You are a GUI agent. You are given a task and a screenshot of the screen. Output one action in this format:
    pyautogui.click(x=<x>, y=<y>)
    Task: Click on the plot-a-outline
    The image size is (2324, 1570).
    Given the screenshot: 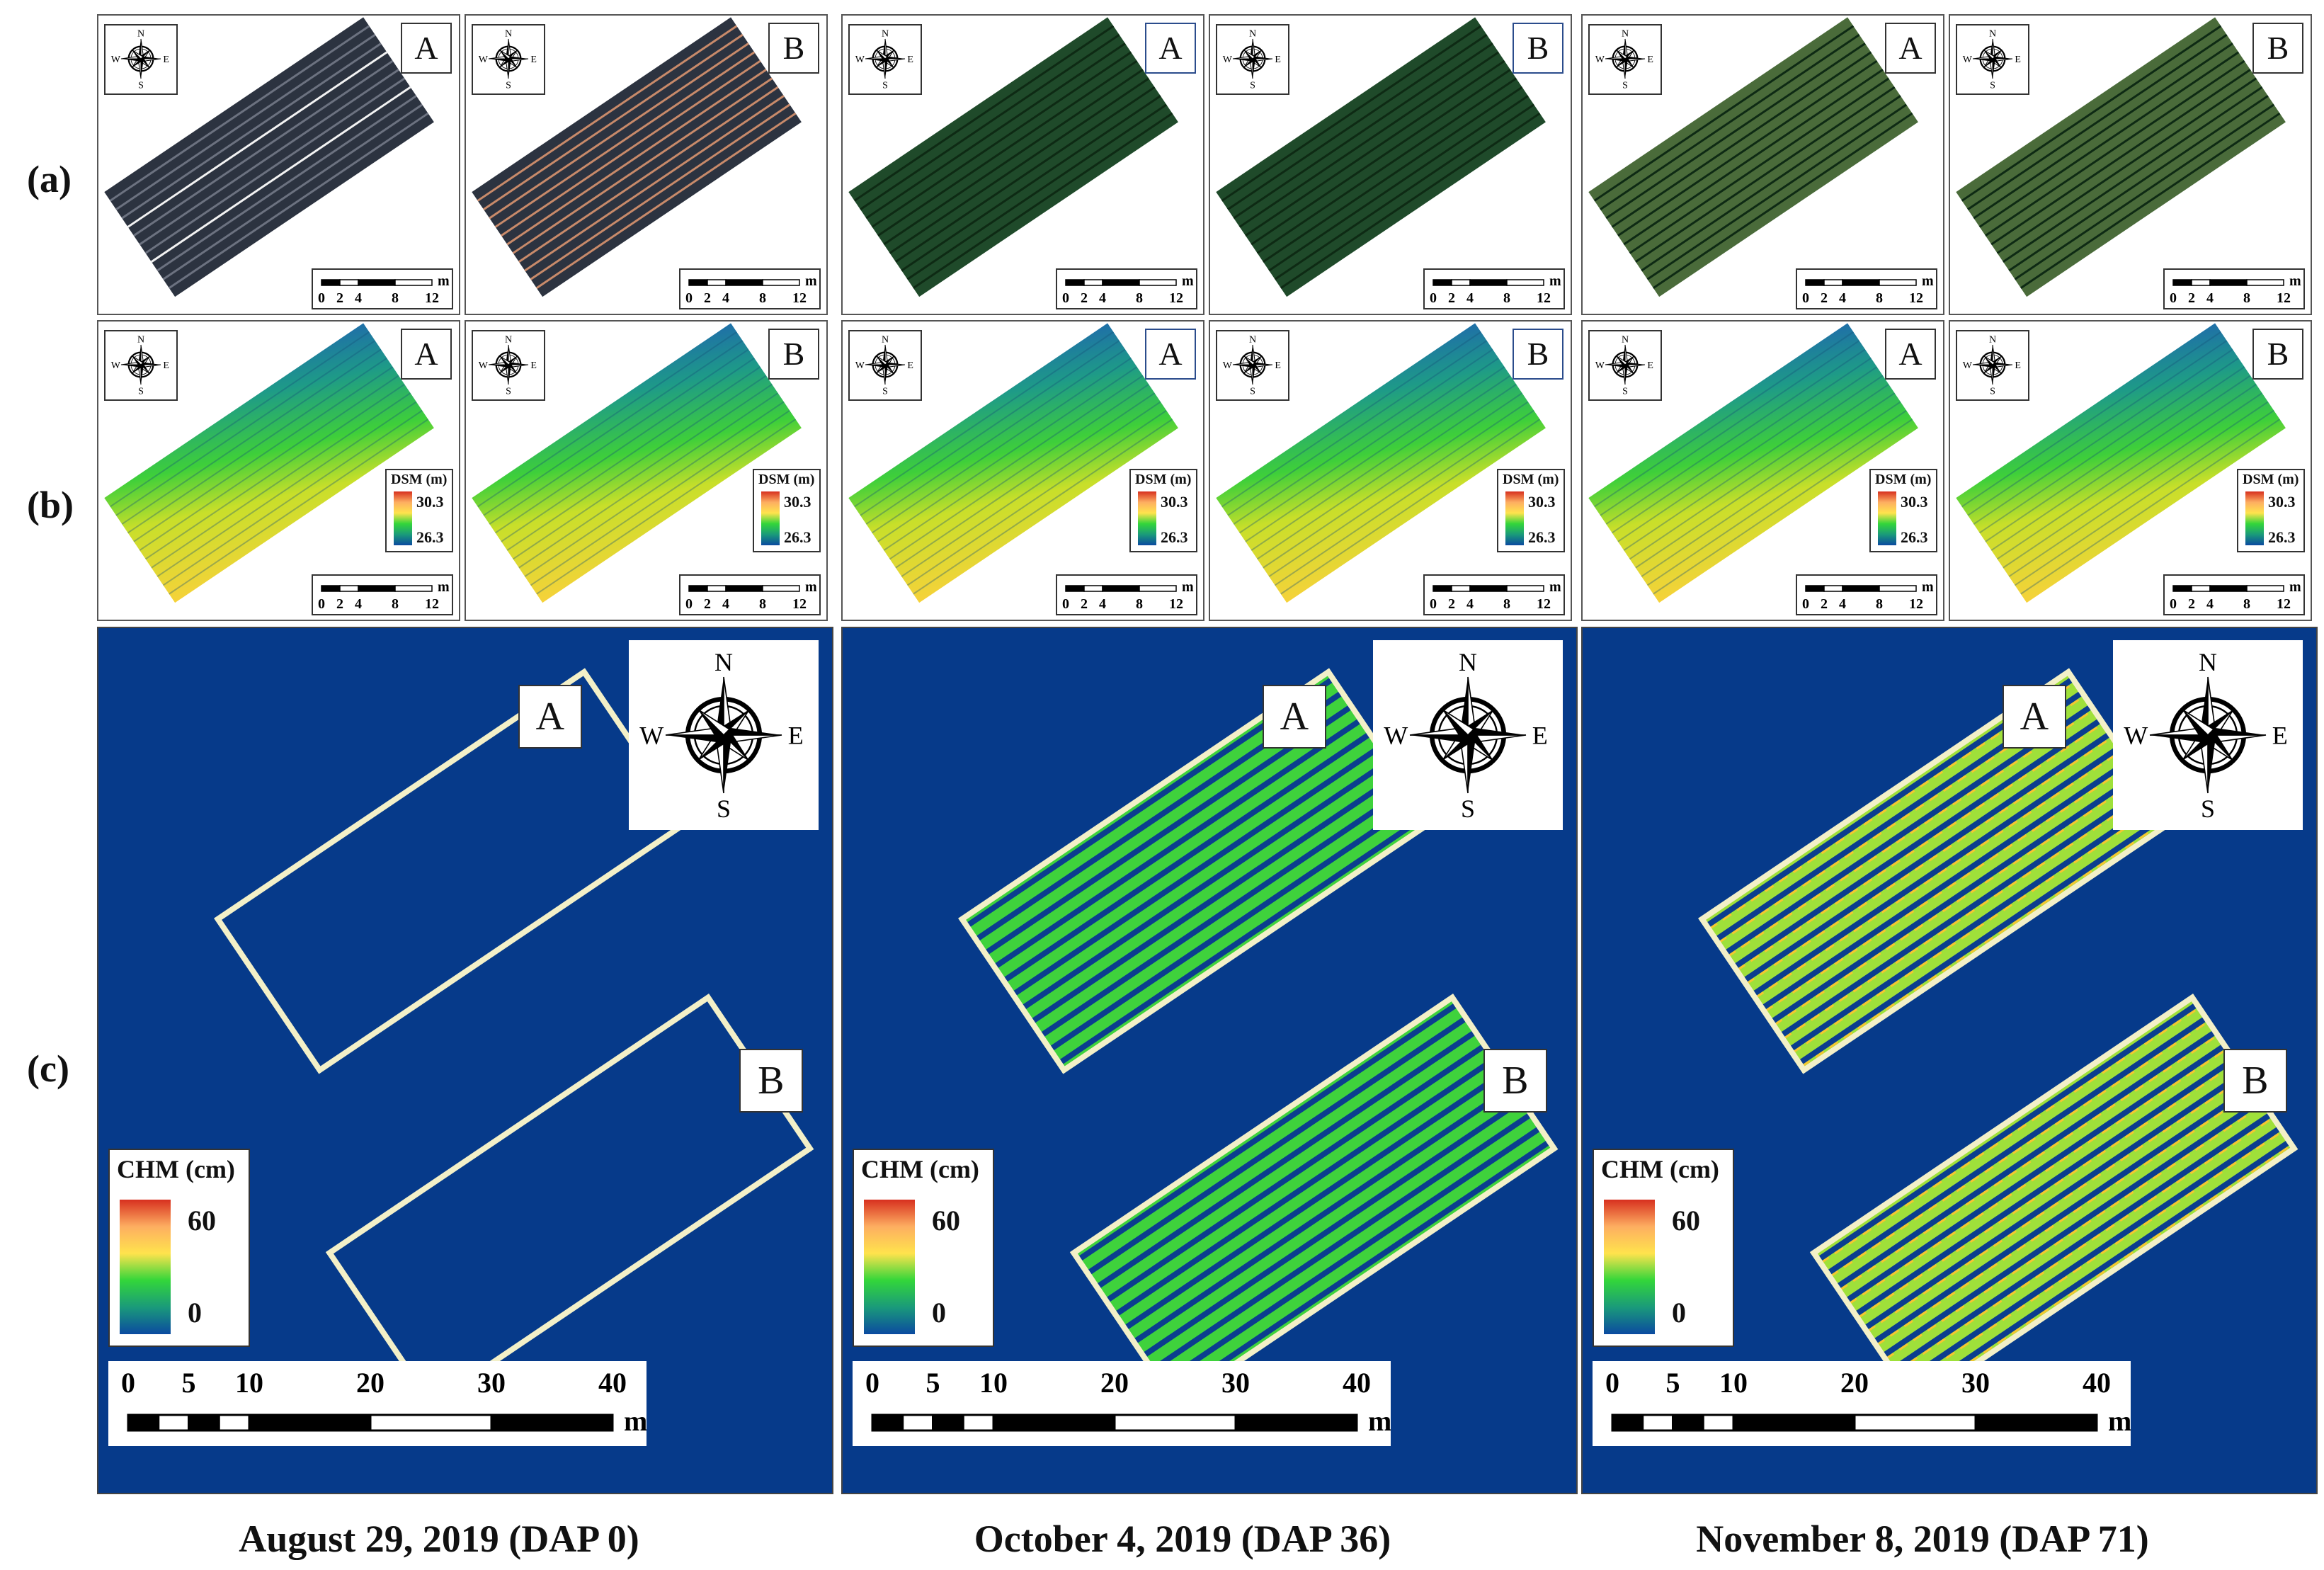 What is the action you would take?
    pyautogui.click(x=1196, y=871)
    